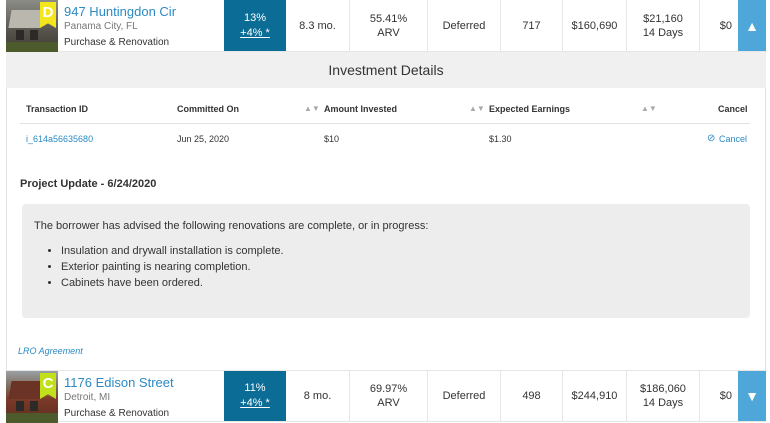 The height and width of the screenshot is (423, 770). What do you see at coordinates (48, 15) in the screenshot?
I see `grade-badge: D` at bounding box center [48, 15].